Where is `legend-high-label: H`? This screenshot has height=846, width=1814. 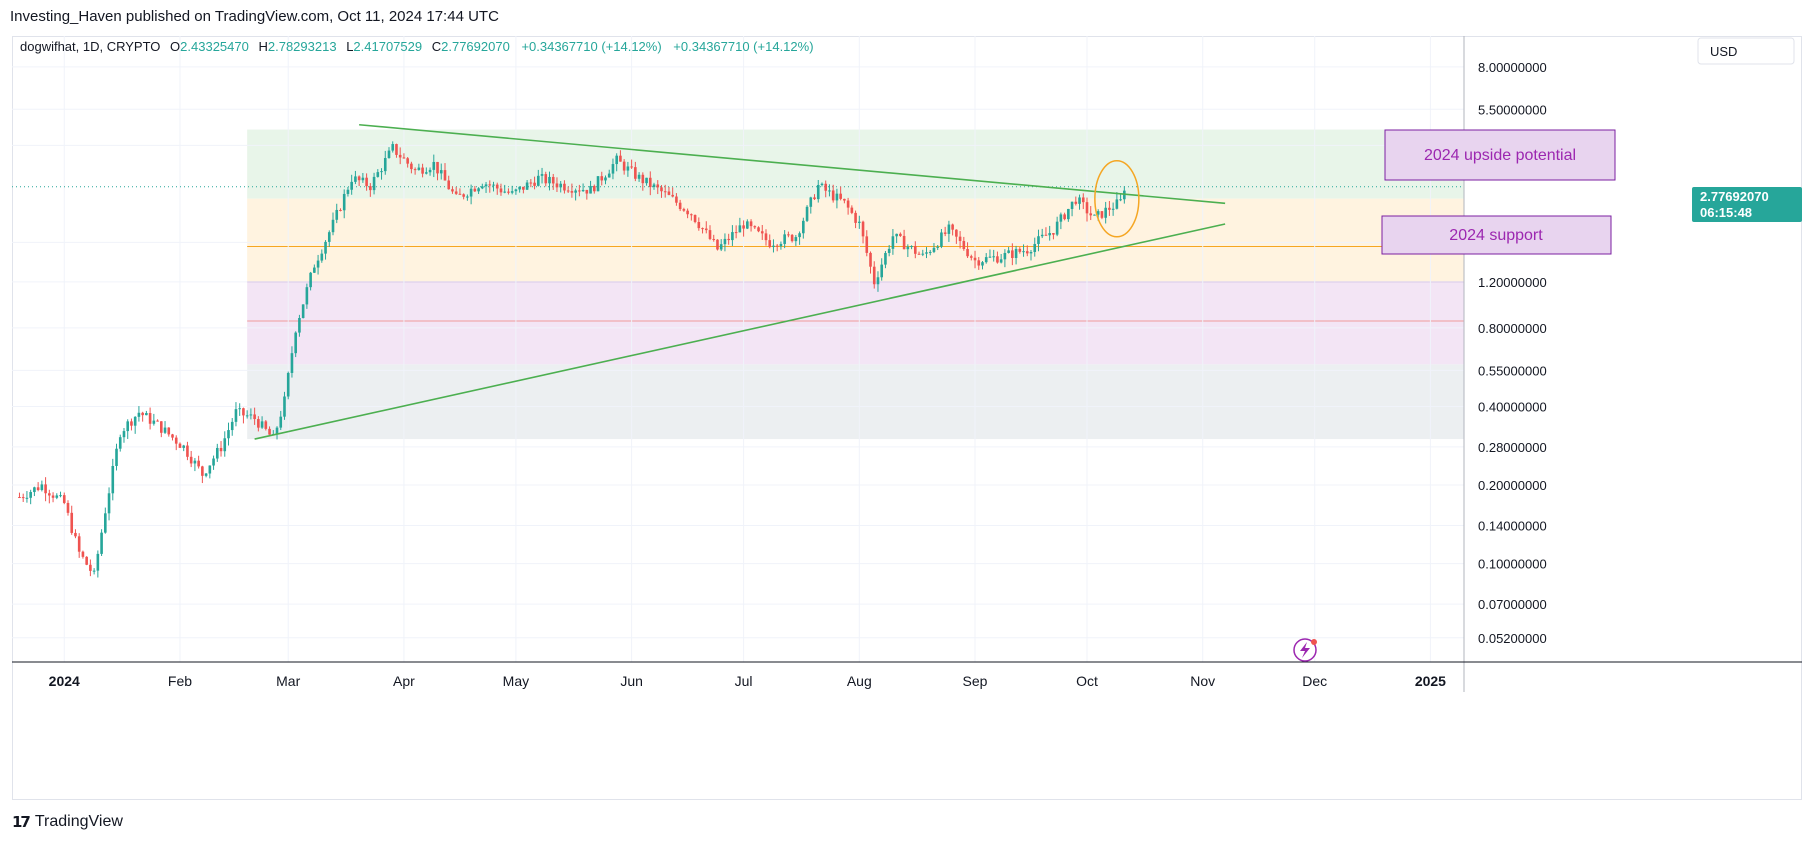 legend-high-label: H is located at coordinates (262, 46).